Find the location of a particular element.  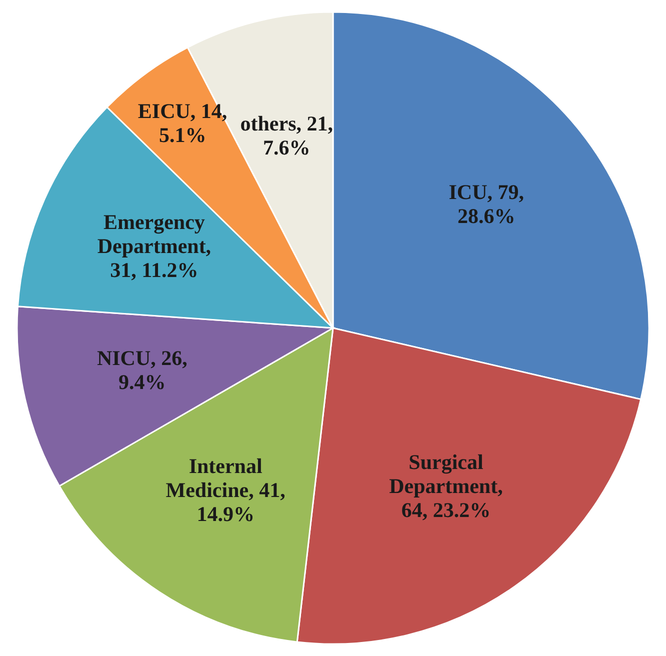

slice-label: Emergency Department, 31, 11.2% is located at coordinates (154, 246).